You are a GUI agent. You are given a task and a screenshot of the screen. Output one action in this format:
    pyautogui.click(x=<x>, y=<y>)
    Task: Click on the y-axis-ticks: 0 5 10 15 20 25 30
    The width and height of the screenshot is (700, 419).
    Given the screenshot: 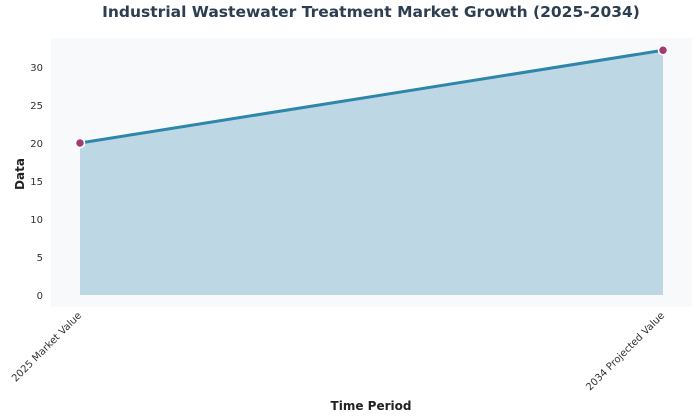 What is the action you would take?
    pyautogui.click(x=36, y=182)
    